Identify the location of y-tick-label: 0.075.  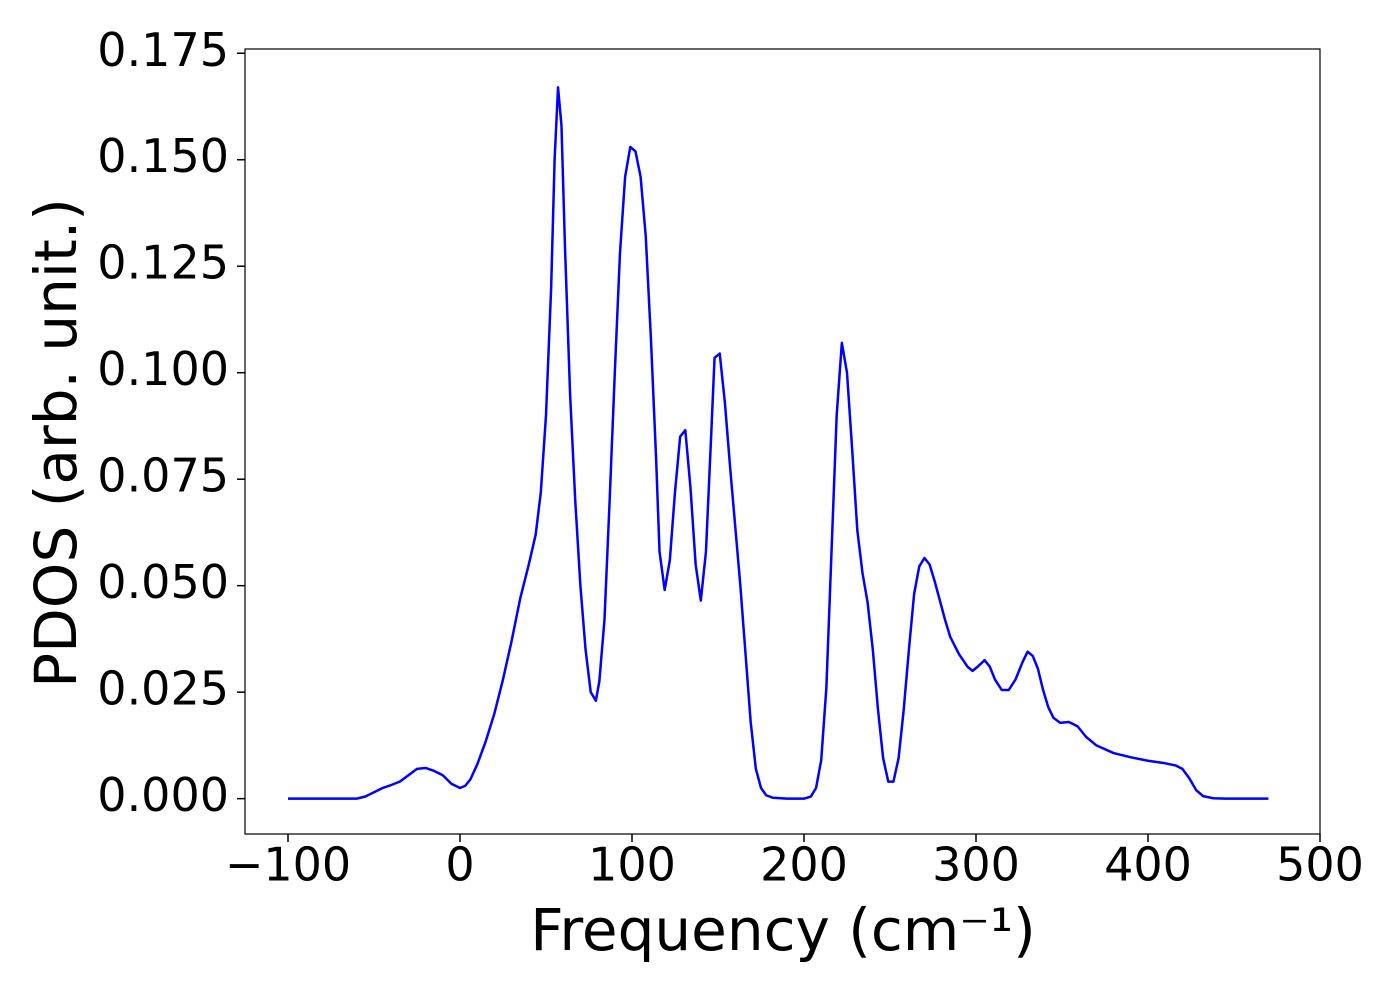
(163, 476).